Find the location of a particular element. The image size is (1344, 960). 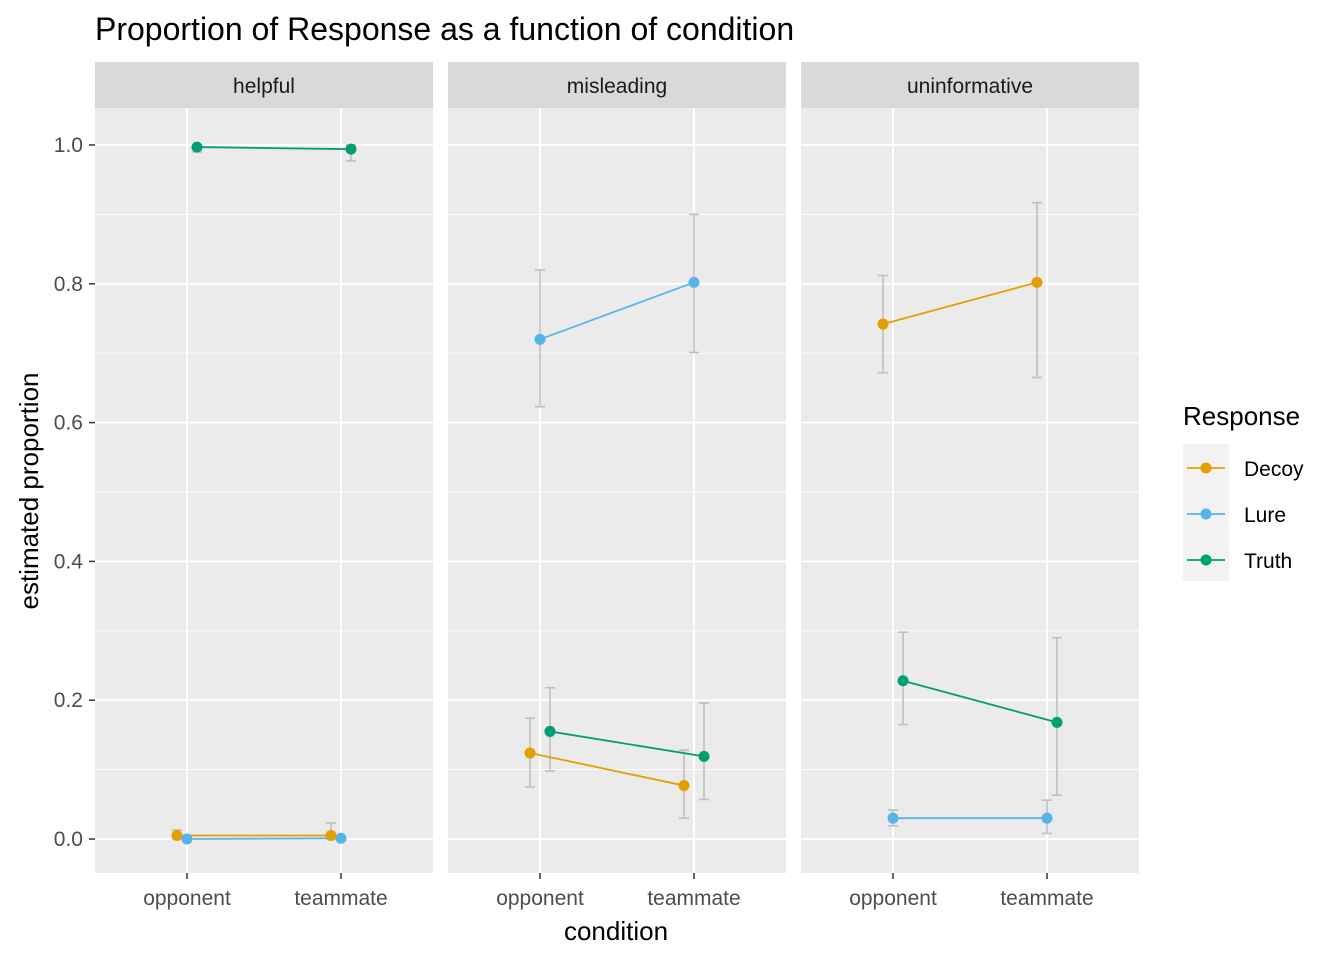

y-tick-label: 0.8 is located at coordinates (68, 284).